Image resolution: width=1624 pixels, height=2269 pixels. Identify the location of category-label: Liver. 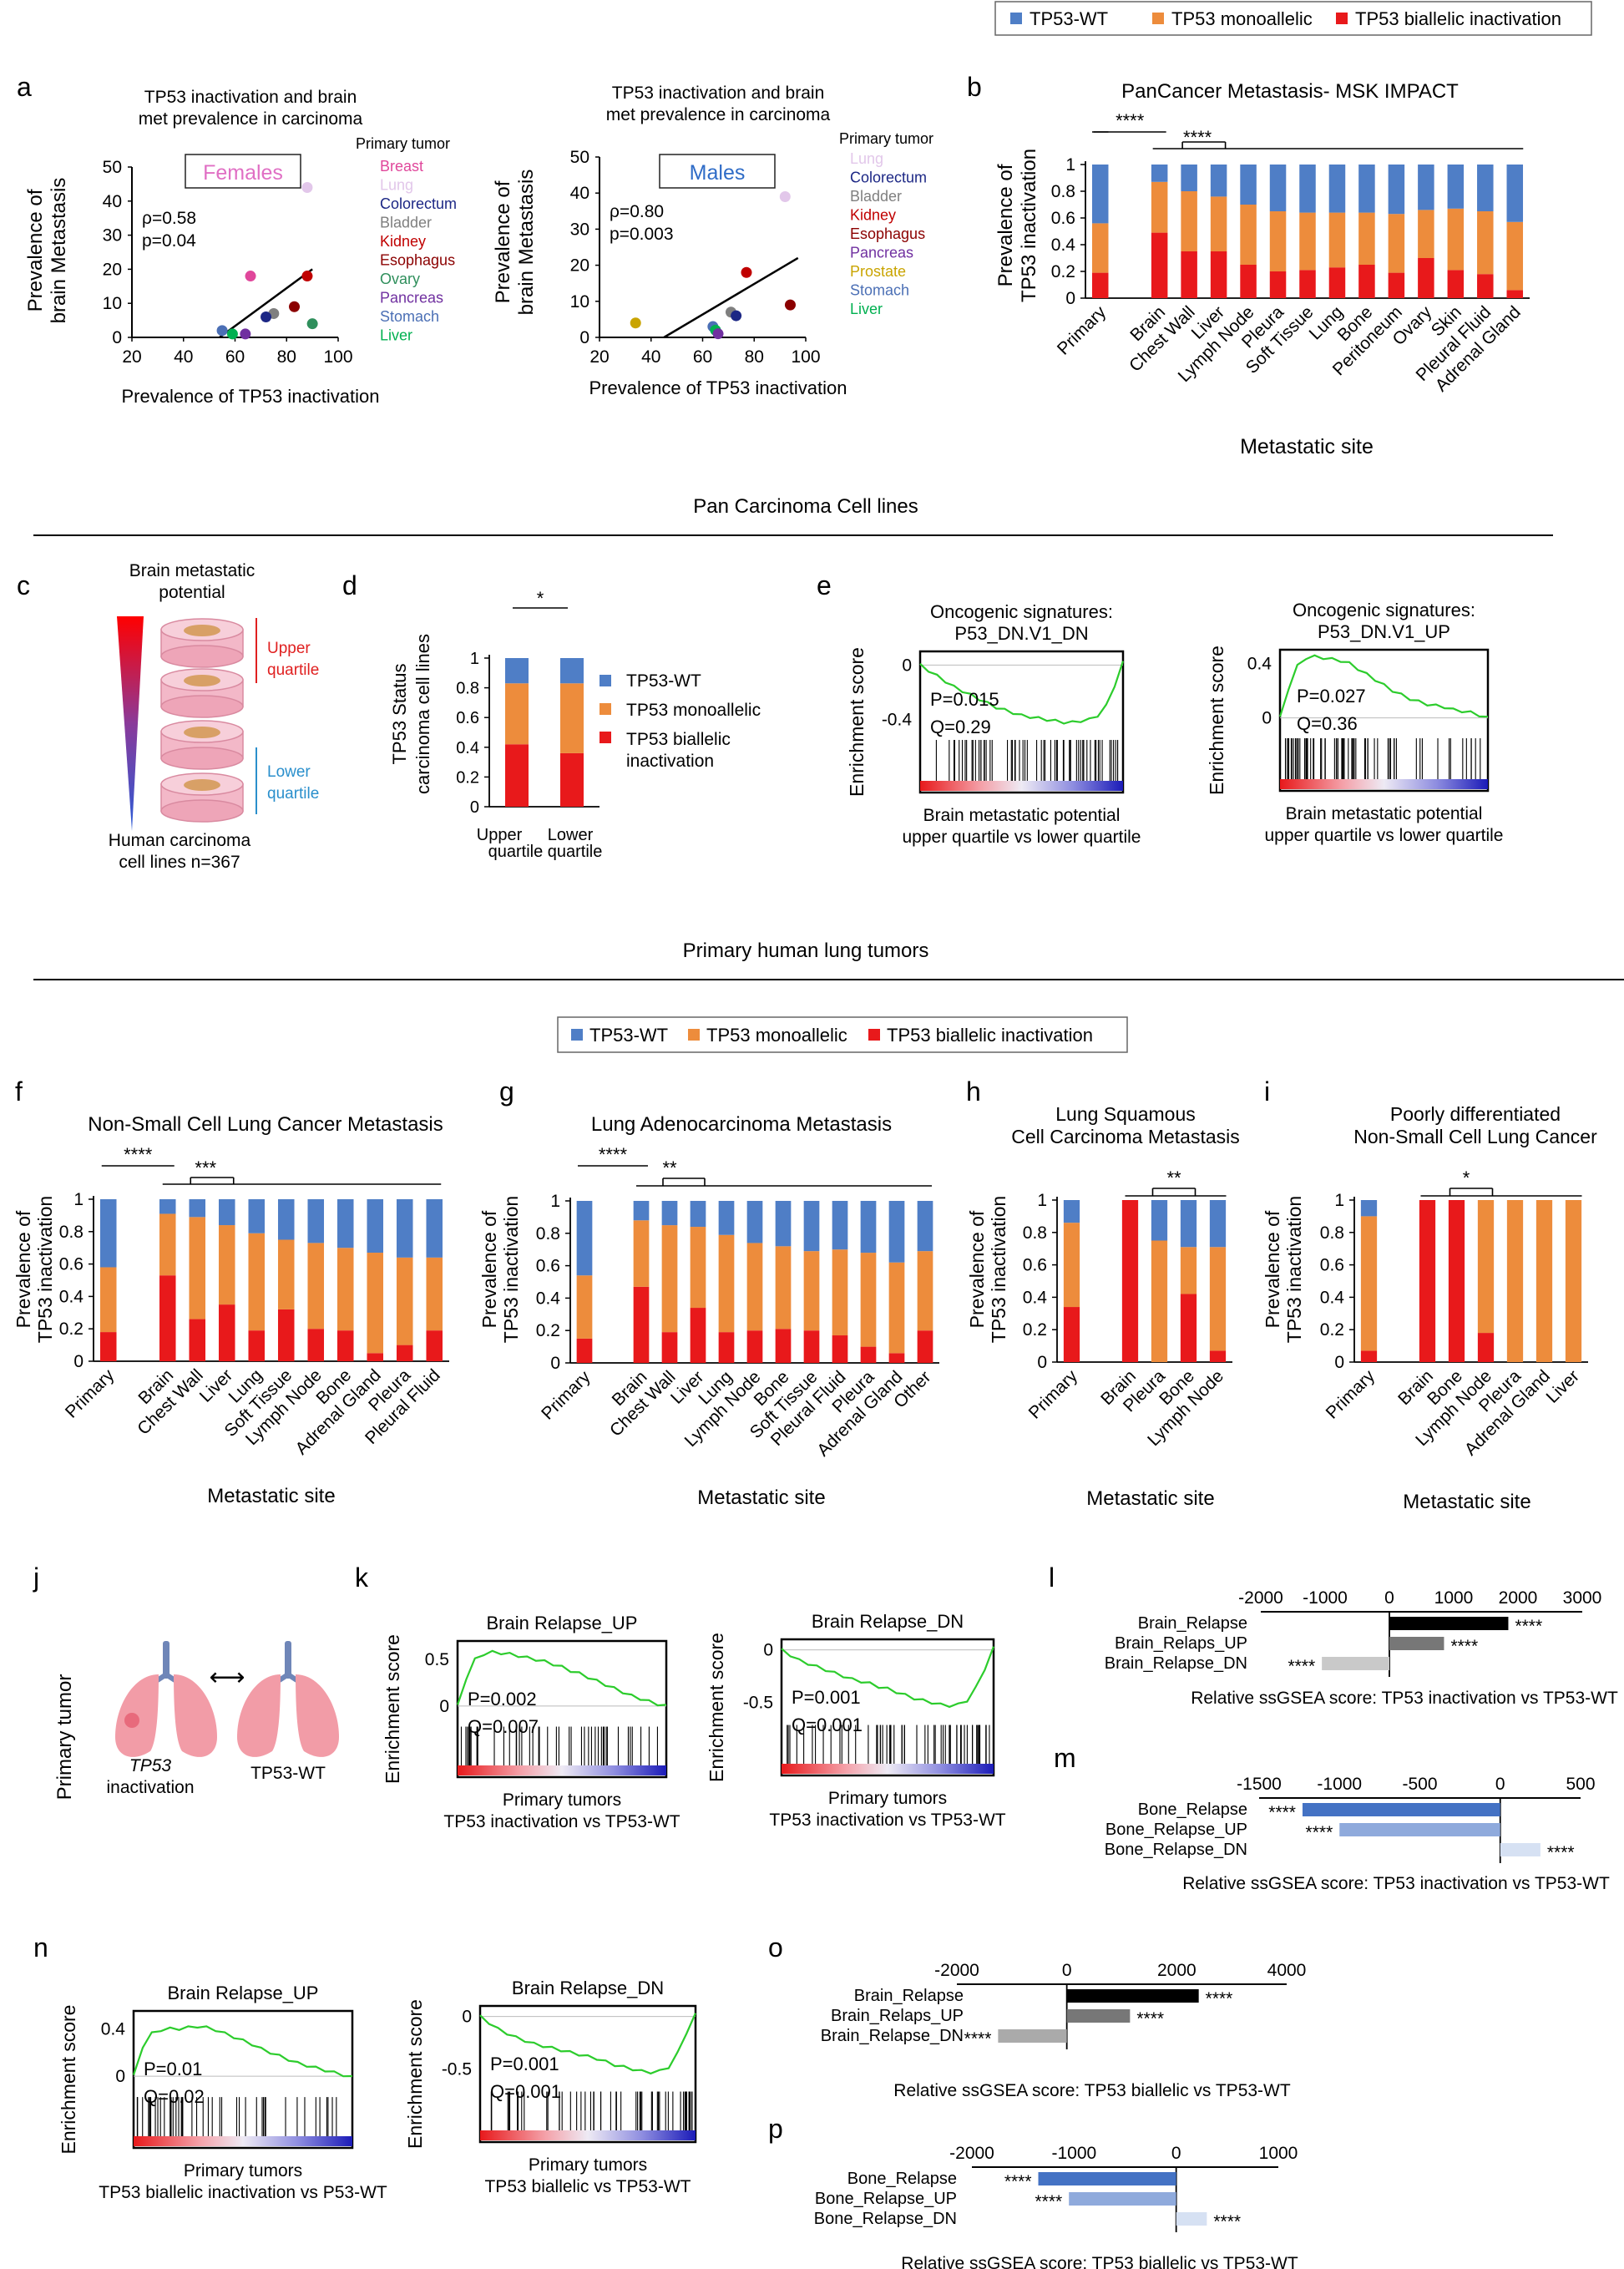
(1563, 1386).